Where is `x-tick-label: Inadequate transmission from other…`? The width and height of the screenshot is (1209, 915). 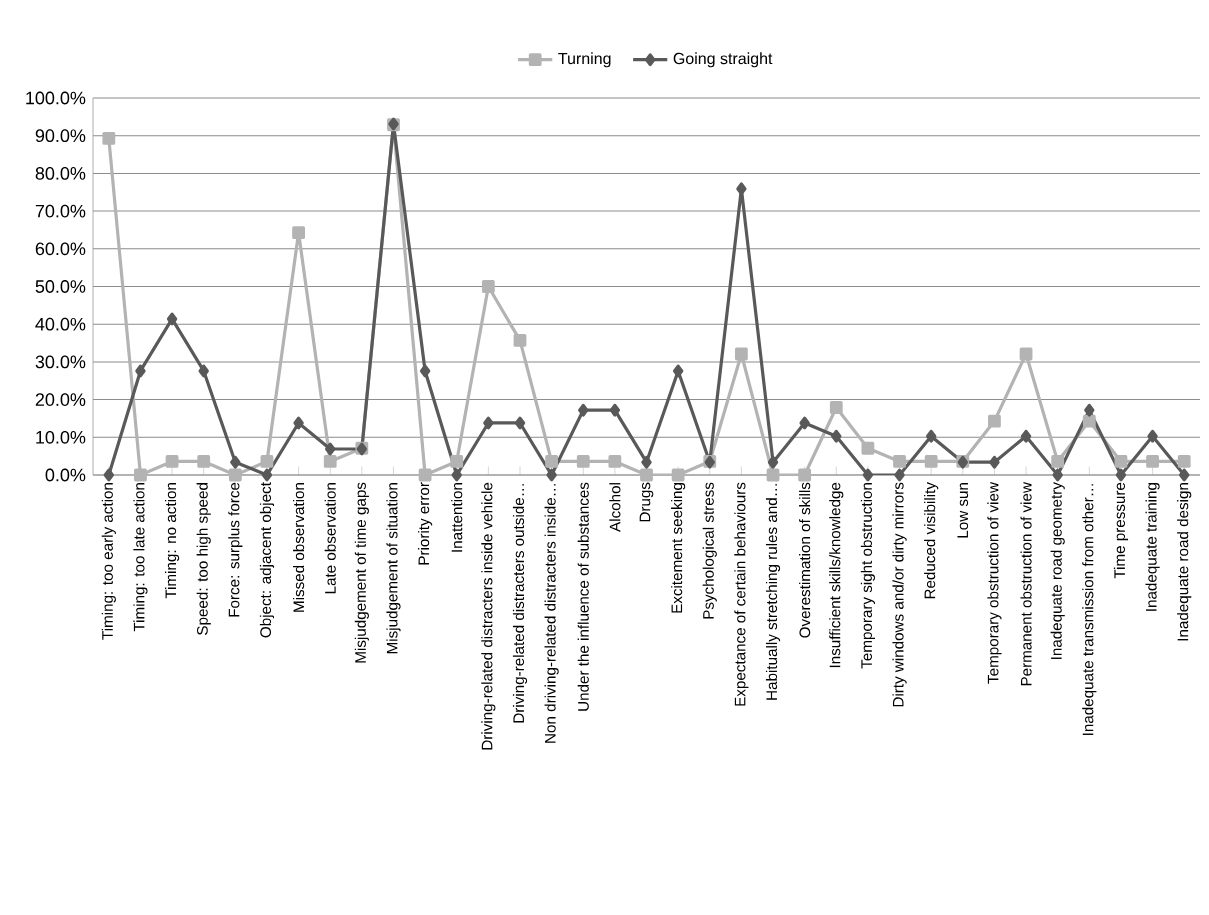 x-tick-label: Inadequate transmission from other… is located at coordinates (1089, 609).